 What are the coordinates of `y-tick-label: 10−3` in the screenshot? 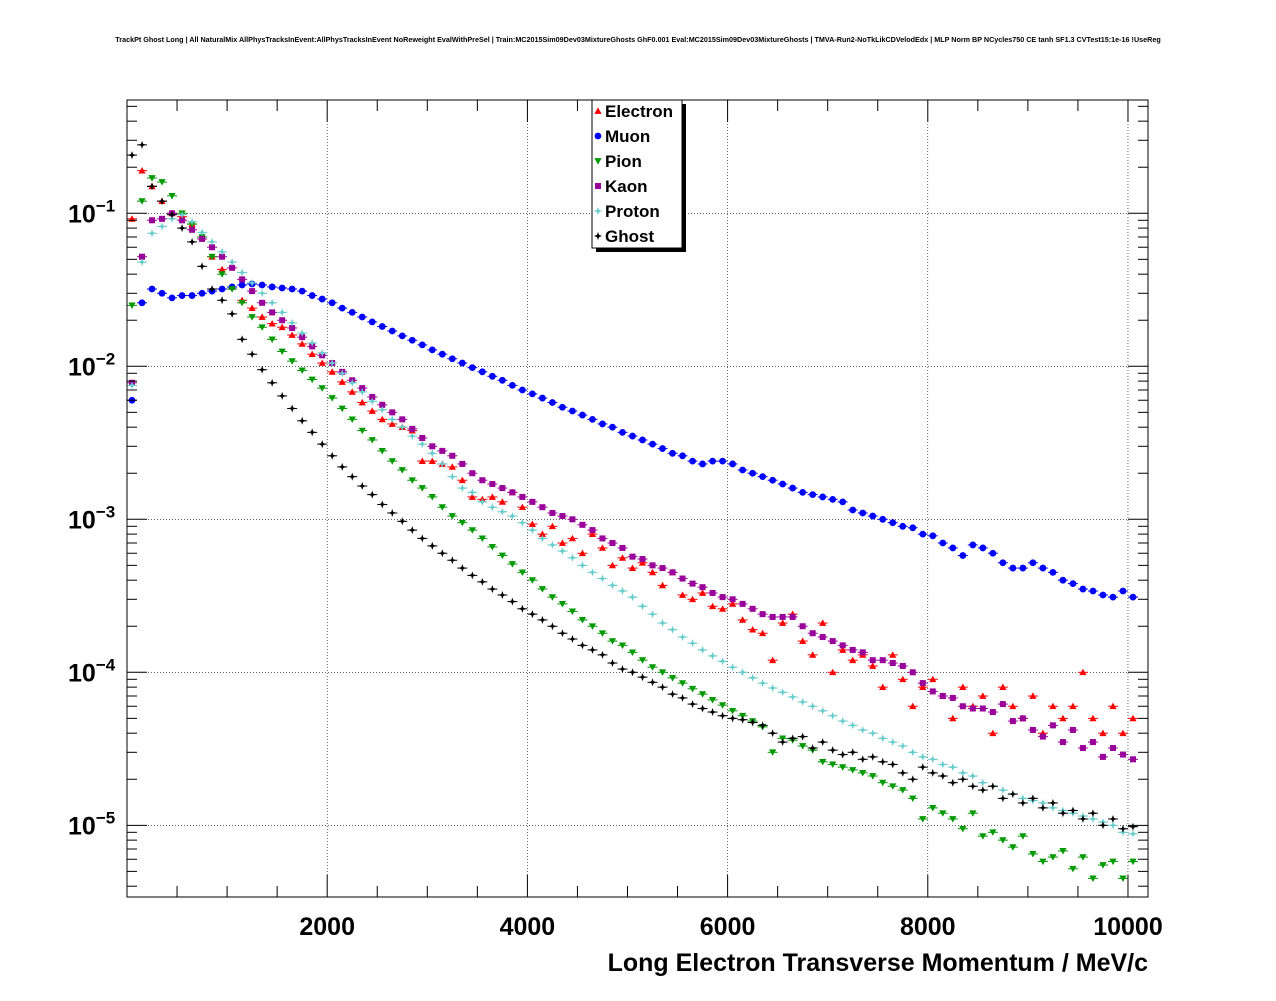 It's located at (91, 518).